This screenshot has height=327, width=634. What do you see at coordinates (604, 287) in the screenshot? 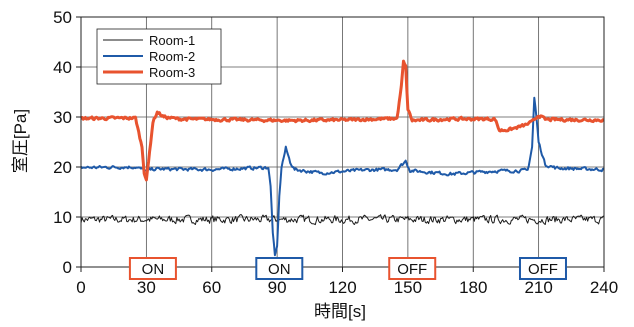
I see `x-tick-label: 240` at bounding box center [604, 287].